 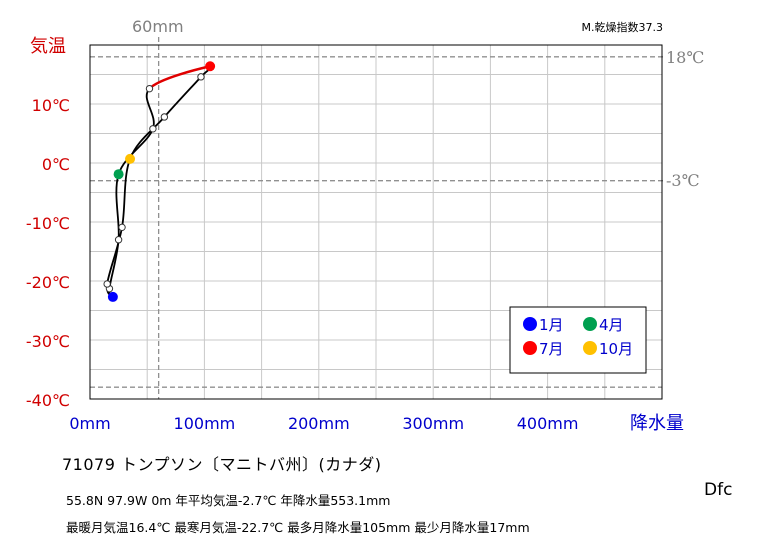 What do you see at coordinates (611, 325) in the screenshot?
I see `legend-label: 4月` at bounding box center [611, 325].